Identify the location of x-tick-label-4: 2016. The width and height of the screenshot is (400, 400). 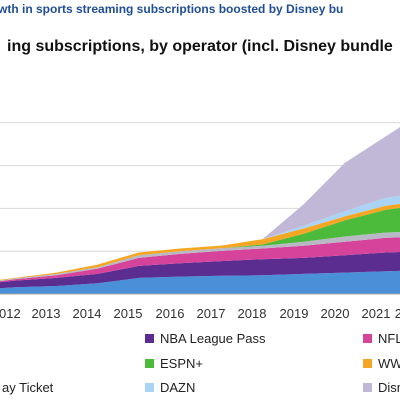
(170, 313).